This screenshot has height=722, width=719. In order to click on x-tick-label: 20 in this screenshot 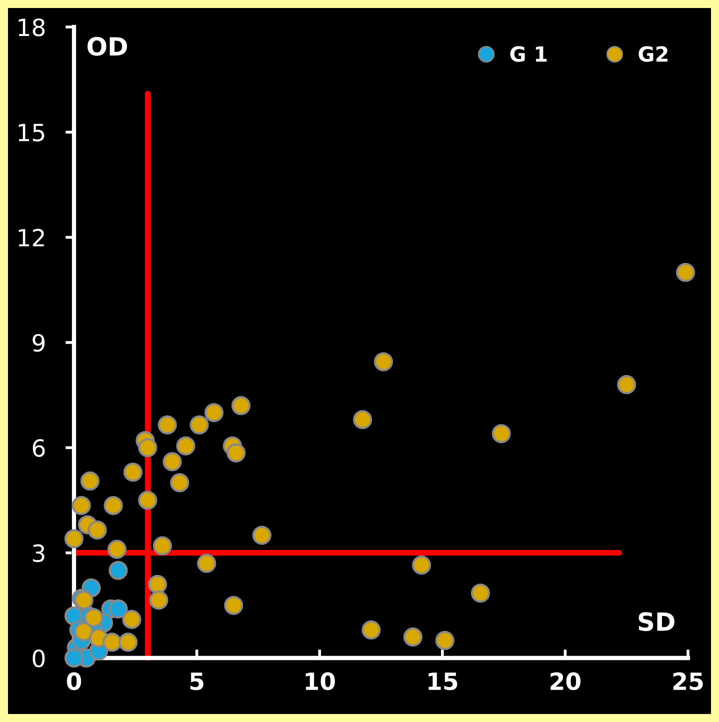, I will do `click(565, 681)`.